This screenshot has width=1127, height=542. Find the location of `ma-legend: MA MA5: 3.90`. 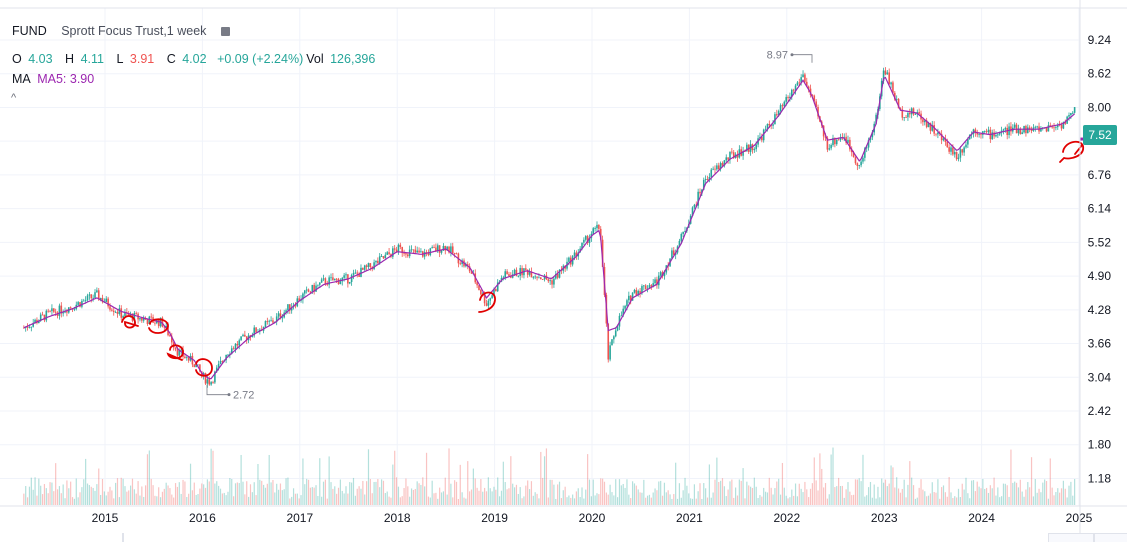

ma-legend: MA MA5: 3.90 is located at coordinates (54, 79).